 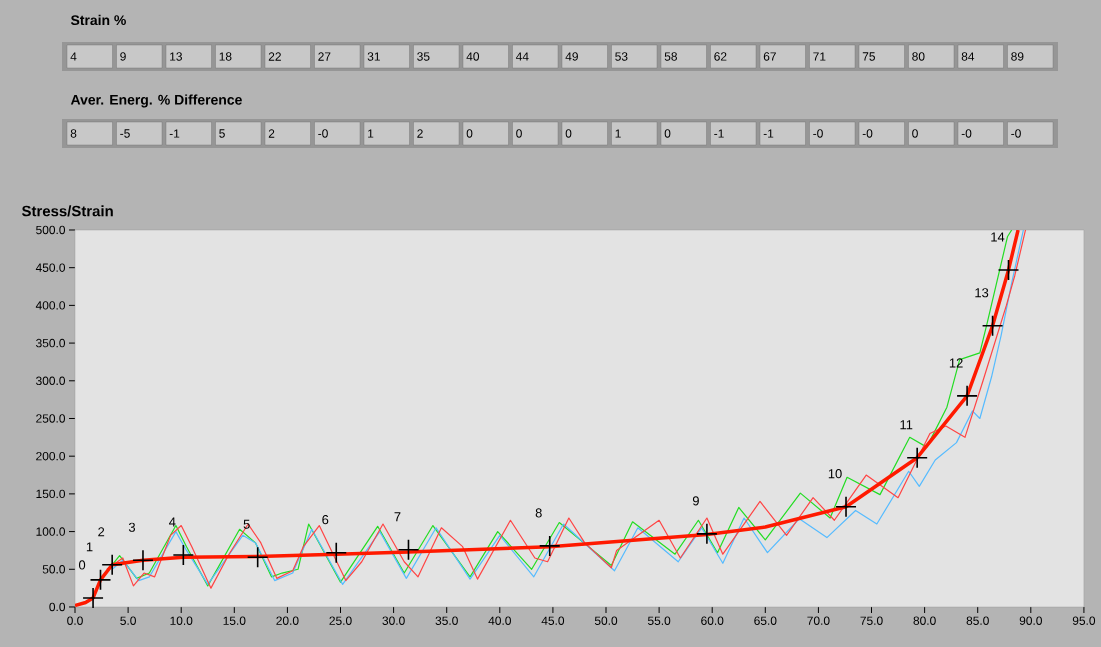 What do you see at coordinates (51, 230) in the screenshot?
I see `y-tick-label: 500.0` at bounding box center [51, 230].